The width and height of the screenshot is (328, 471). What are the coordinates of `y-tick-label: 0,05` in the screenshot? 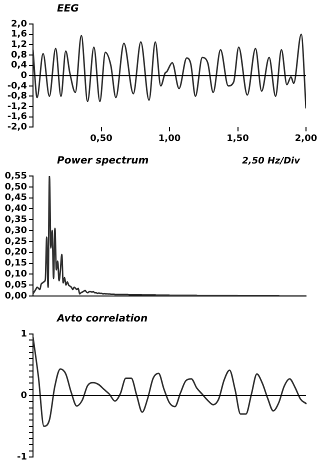 It's located at (15, 285).